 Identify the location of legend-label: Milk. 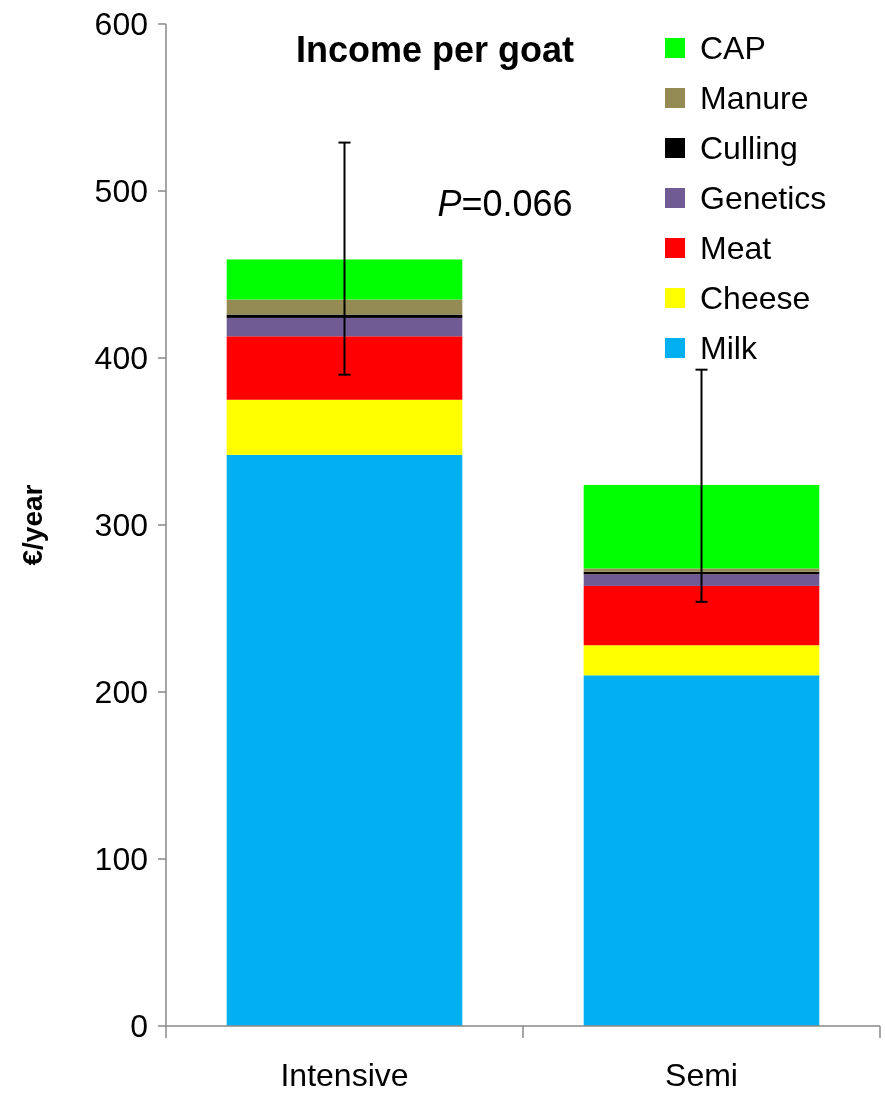
(729, 348).